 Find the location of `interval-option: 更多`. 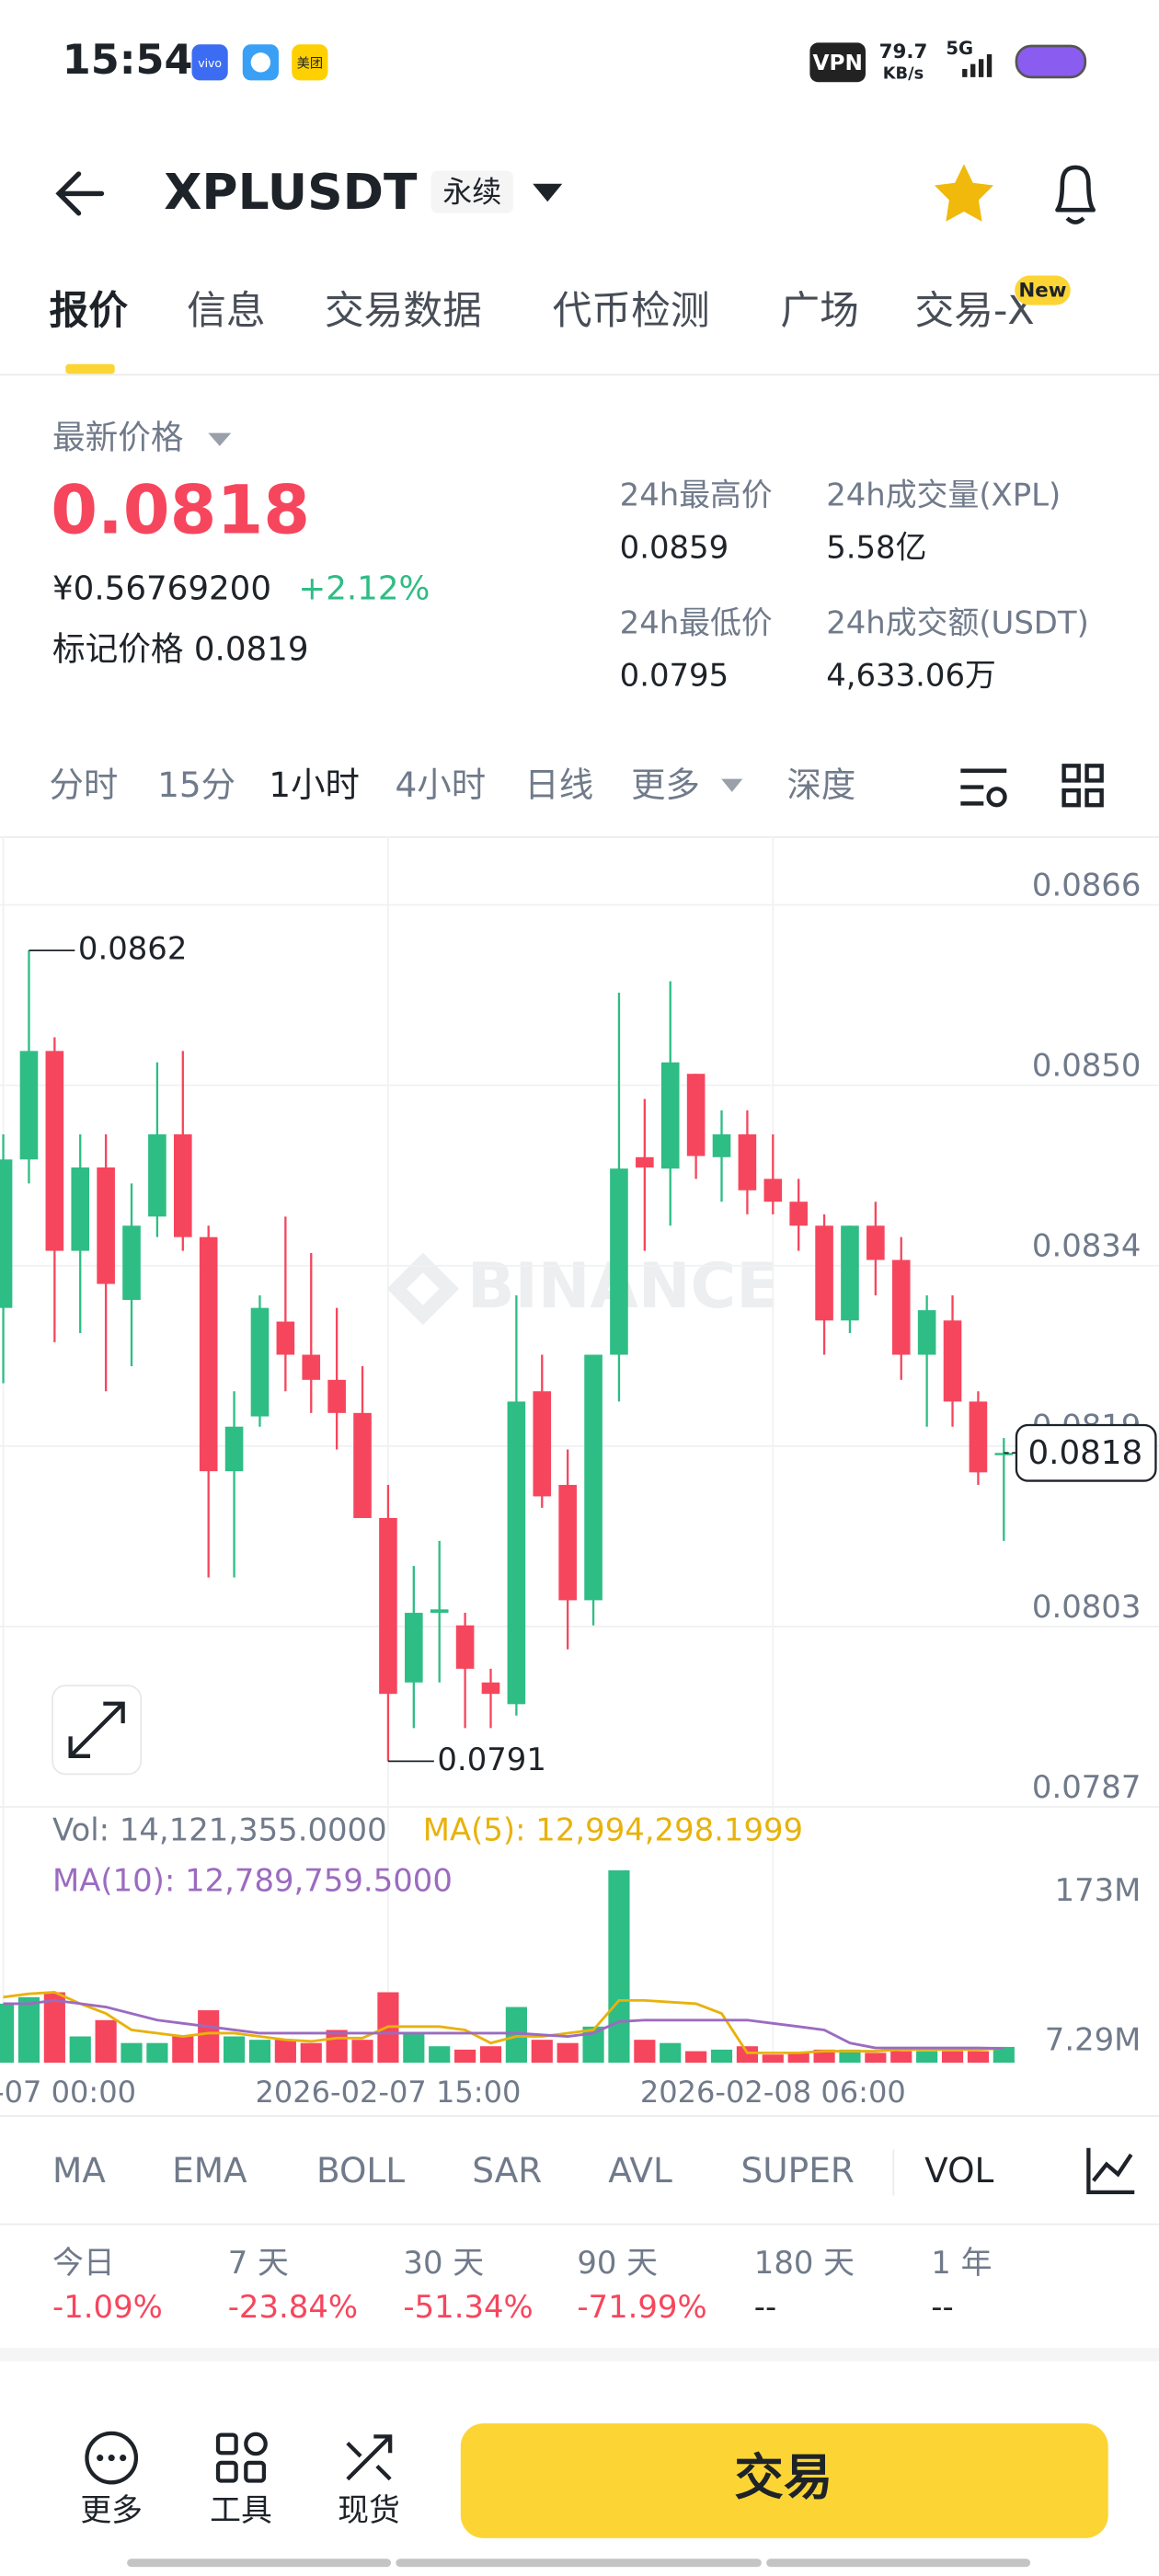

interval-option: 更多 is located at coordinates (665, 785).